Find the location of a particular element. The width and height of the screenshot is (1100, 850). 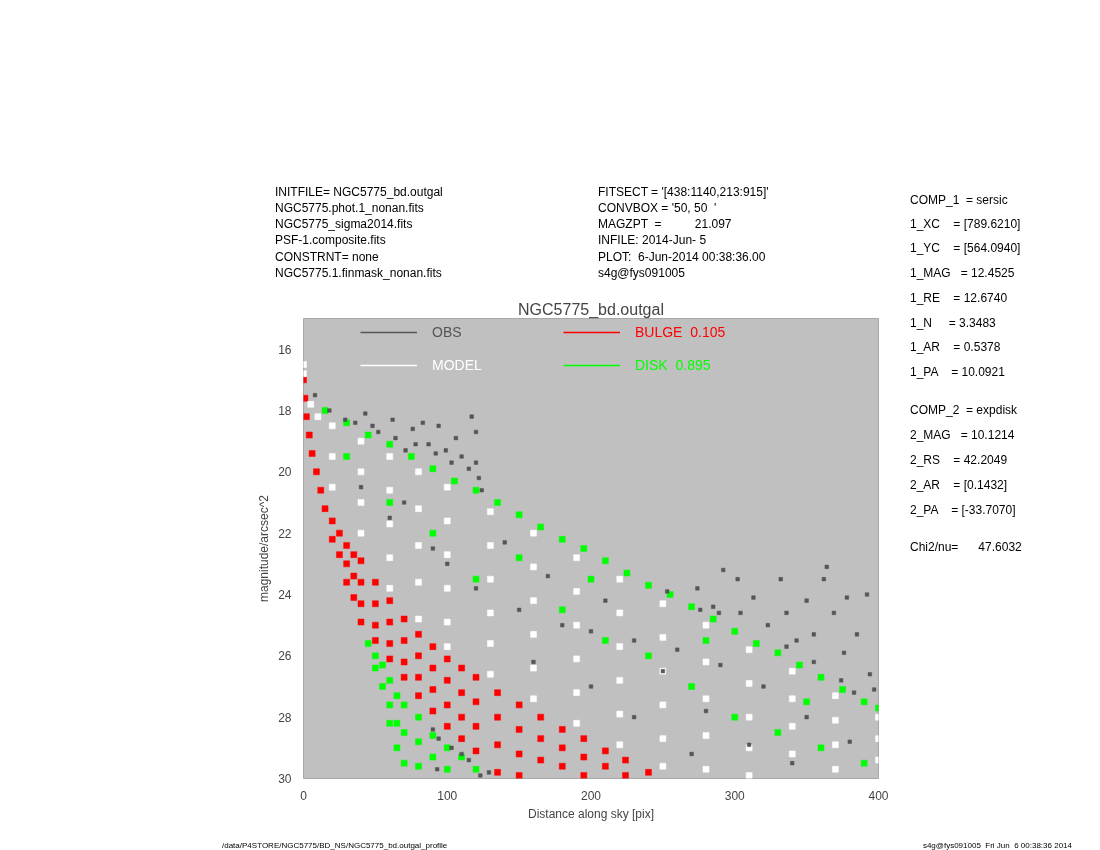

text: CONVBOX = '50, 50 ' is located at coordinates (657, 208).